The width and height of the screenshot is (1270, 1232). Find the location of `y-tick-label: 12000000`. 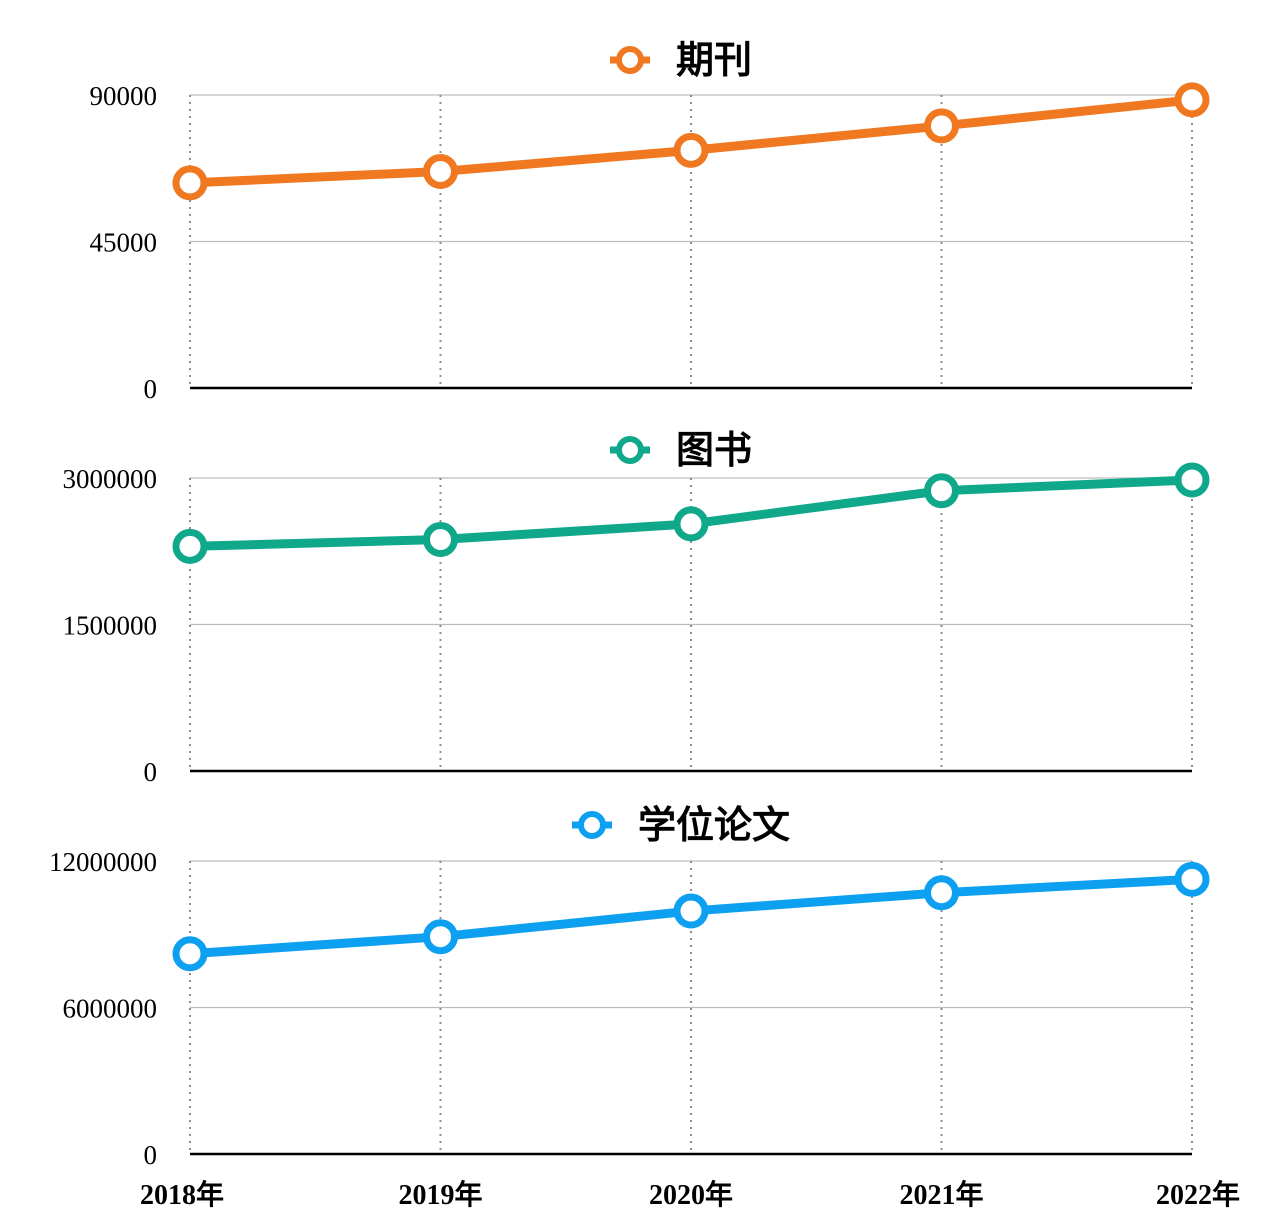

y-tick-label: 12000000 is located at coordinates (103, 862).